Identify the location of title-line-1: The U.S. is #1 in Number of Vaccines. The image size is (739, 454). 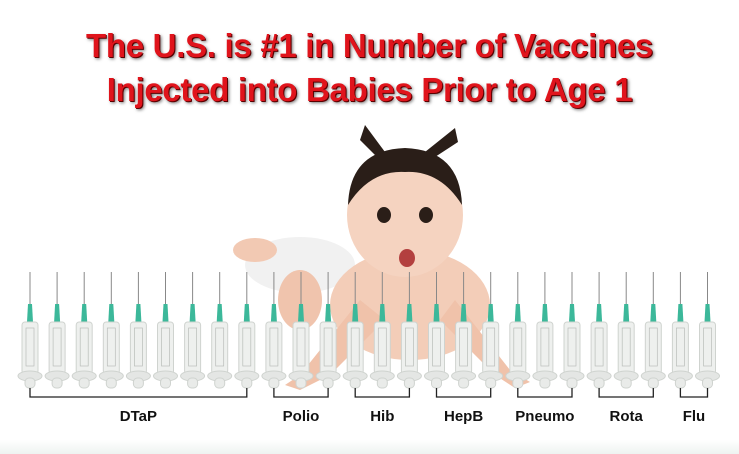
(369, 45).